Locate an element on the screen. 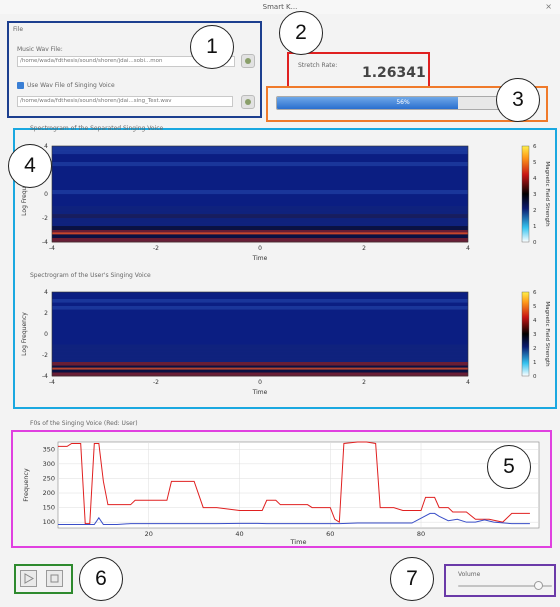  volume-slider-track is located at coordinates (505, 586).